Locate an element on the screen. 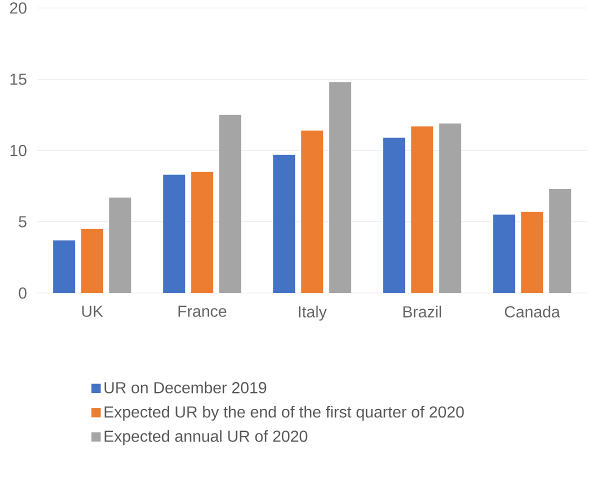 The image size is (604, 479). legend-label: Expected annual UR of 2020 is located at coordinates (206, 438).